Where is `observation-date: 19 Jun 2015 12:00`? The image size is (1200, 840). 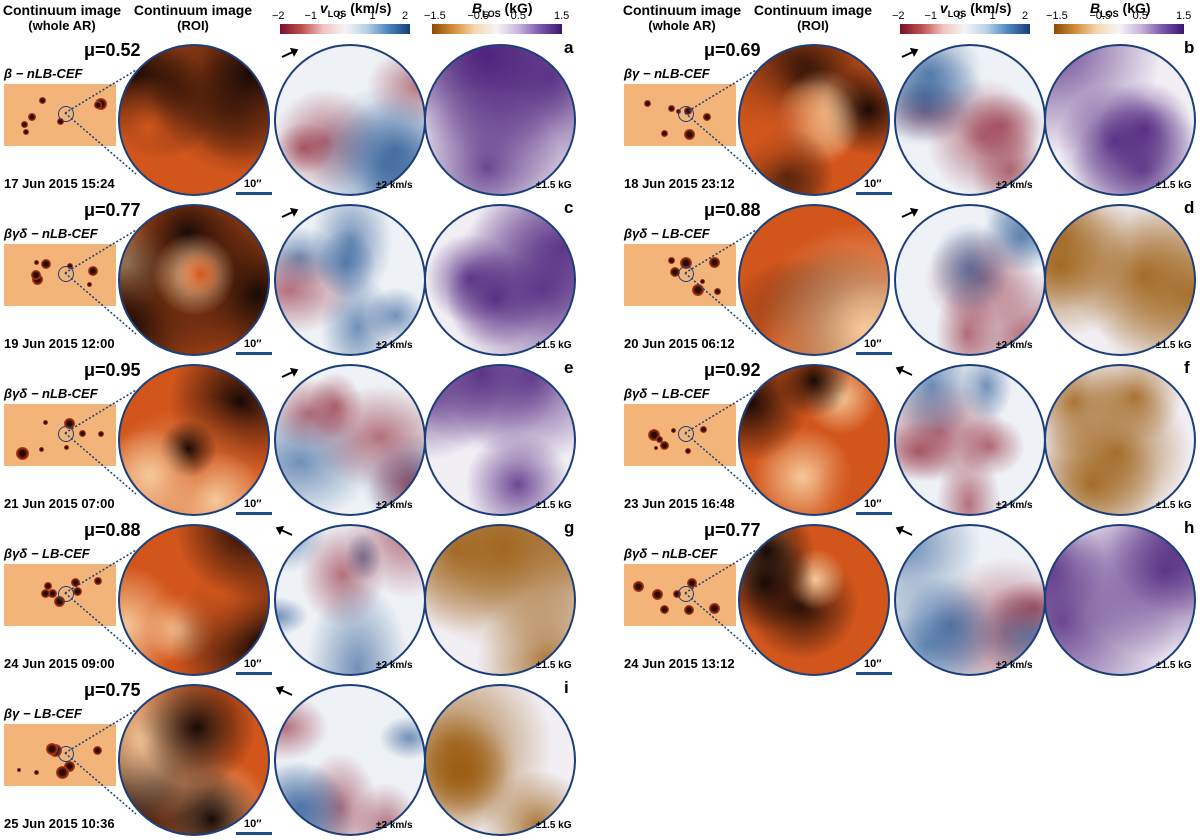 observation-date: 19 Jun 2015 12:00 is located at coordinates (59, 343).